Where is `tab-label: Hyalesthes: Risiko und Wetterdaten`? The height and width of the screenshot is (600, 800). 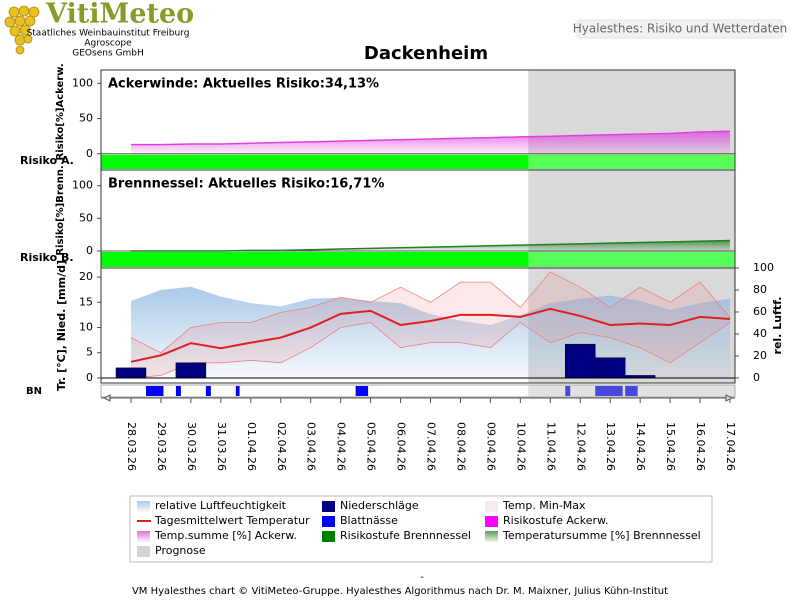 tab-label: Hyalesthes: Risiko und Wetterdaten is located at coordinates (680, 29).